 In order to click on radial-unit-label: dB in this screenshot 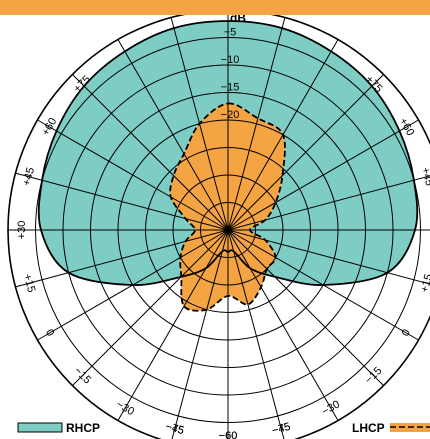, I will do `click(238, 18)`.